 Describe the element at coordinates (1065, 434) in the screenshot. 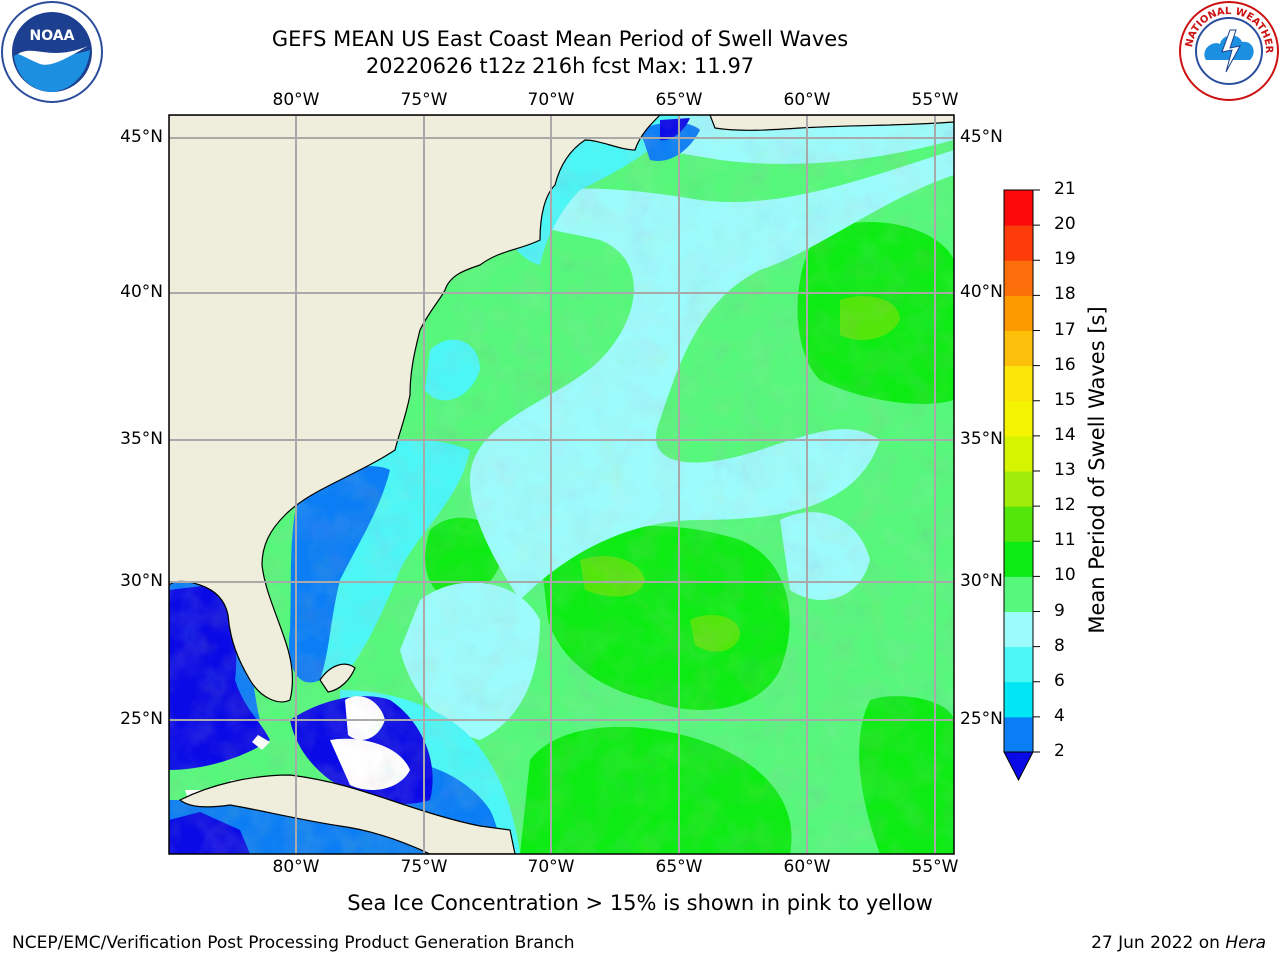

I see `colorbar-tick-label: 14` at that location.